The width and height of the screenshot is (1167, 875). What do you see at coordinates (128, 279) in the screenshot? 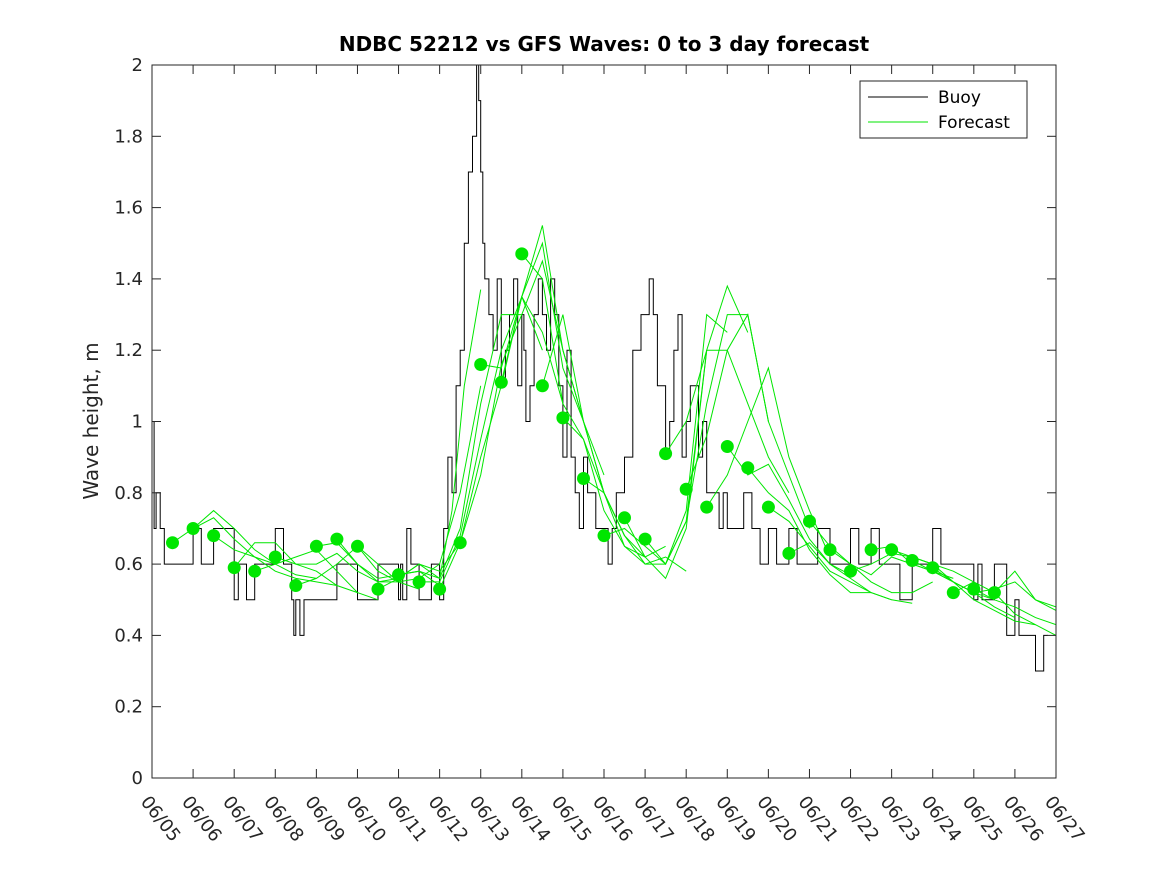
I see `y-tick-label-7: 1.4` at bounding box center [128, 279].